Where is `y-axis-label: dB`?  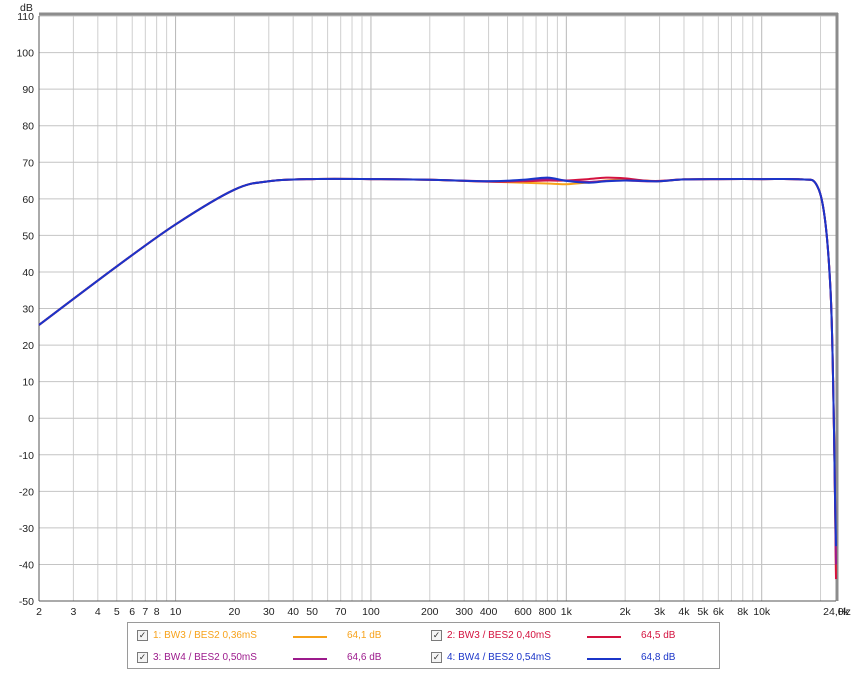 y-axis-label: dB is located at coordinates (26, 8).